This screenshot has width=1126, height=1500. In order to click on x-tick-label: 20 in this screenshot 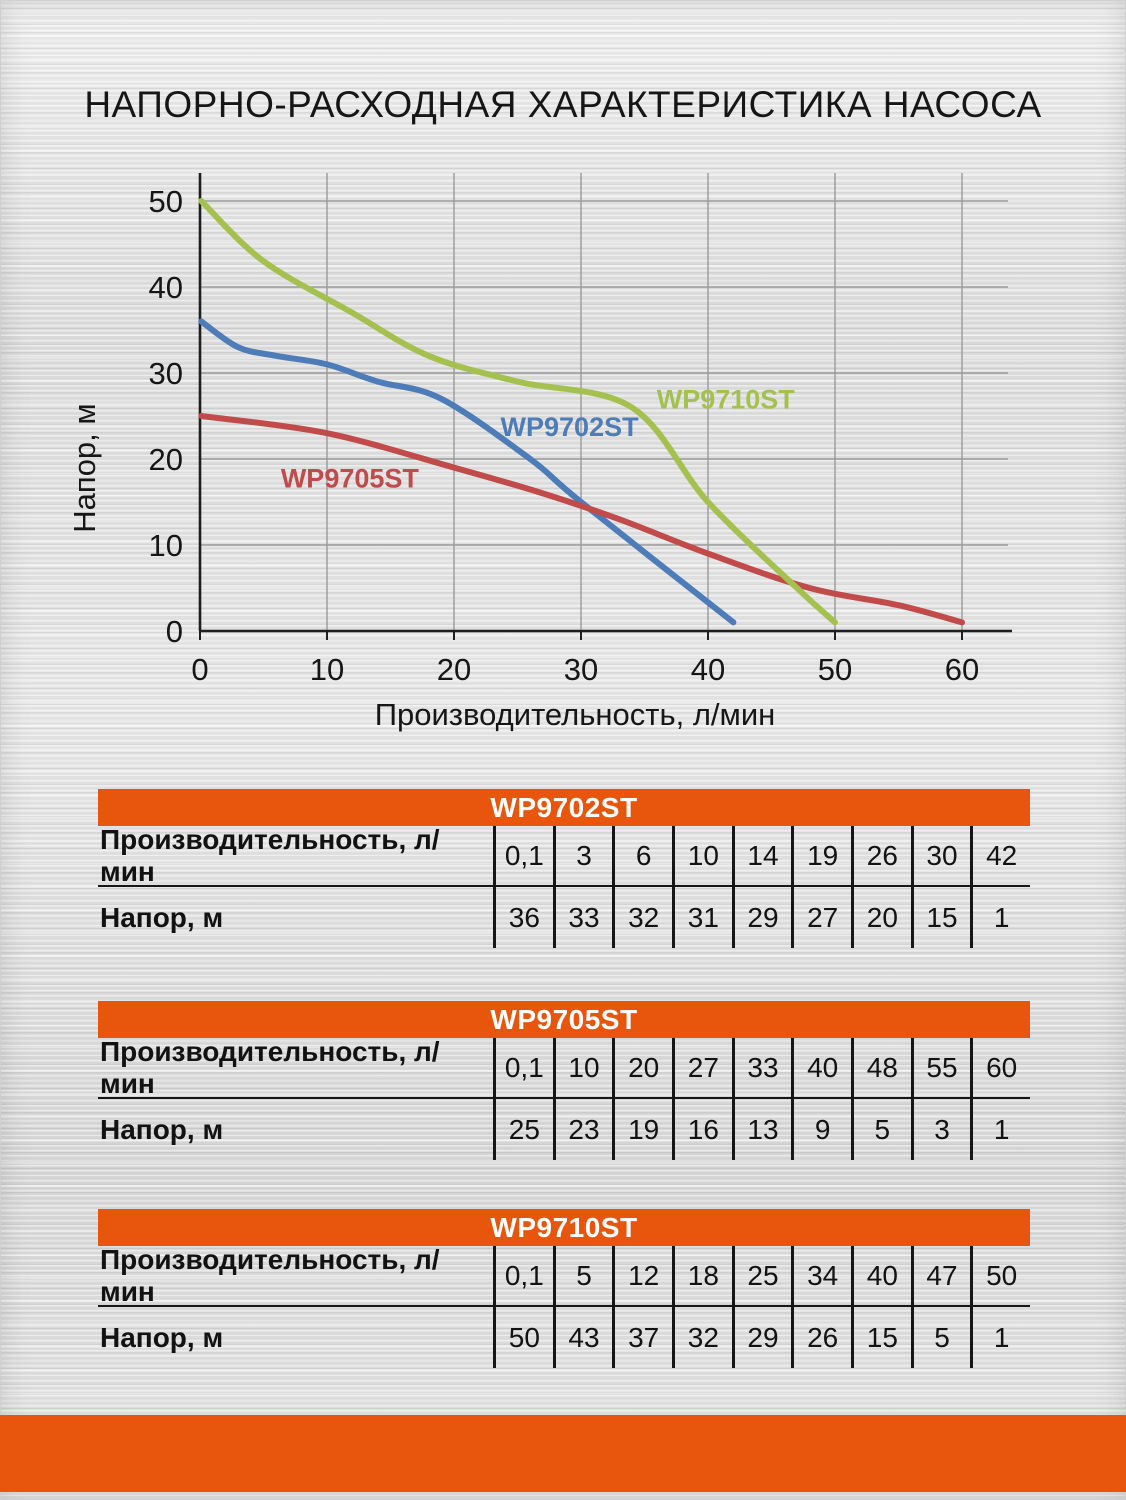, I will do `click(454, 669)`.